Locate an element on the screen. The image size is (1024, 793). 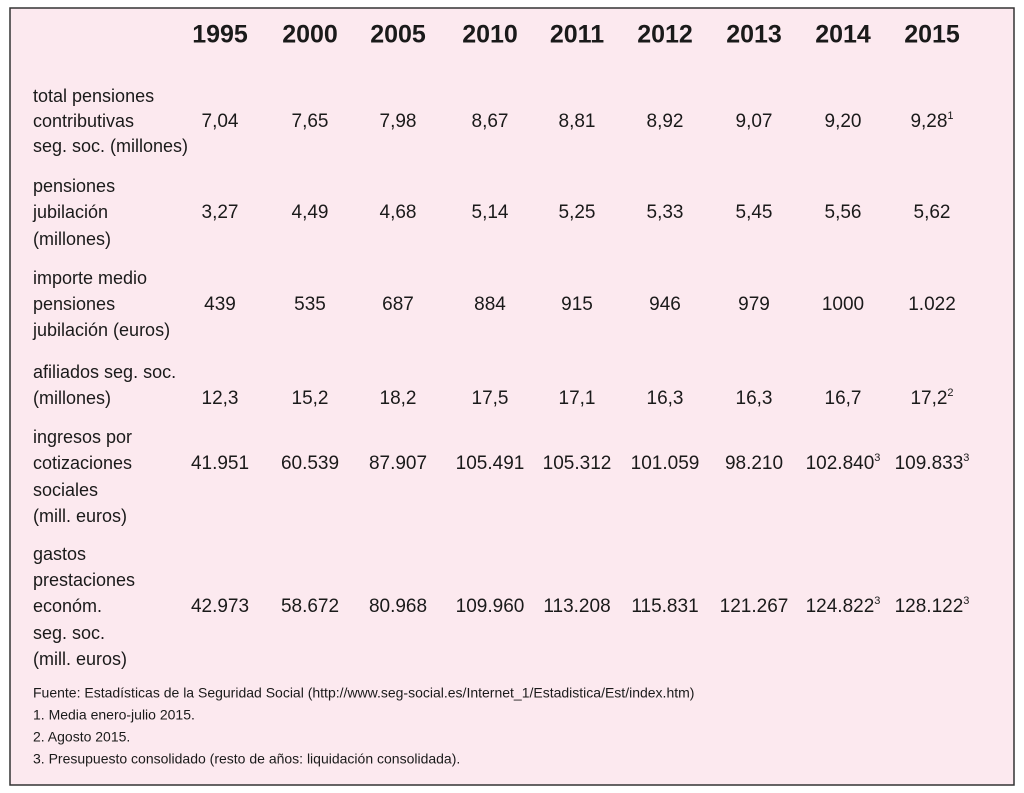
row-label: cotizaciones is located at coordinates (82, 463).